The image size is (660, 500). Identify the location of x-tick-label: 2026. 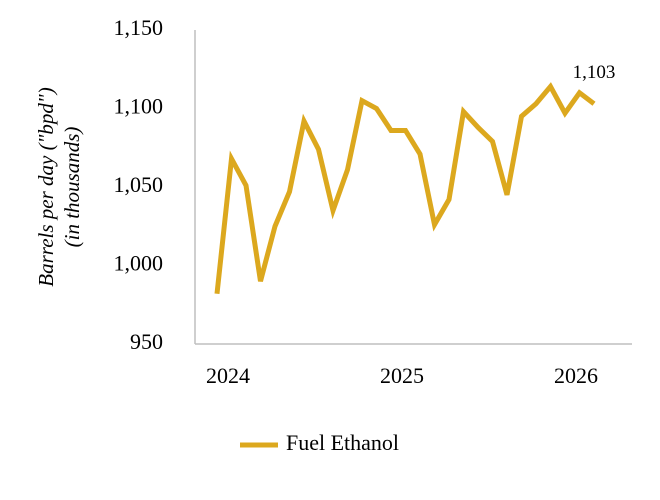
(576, 375).